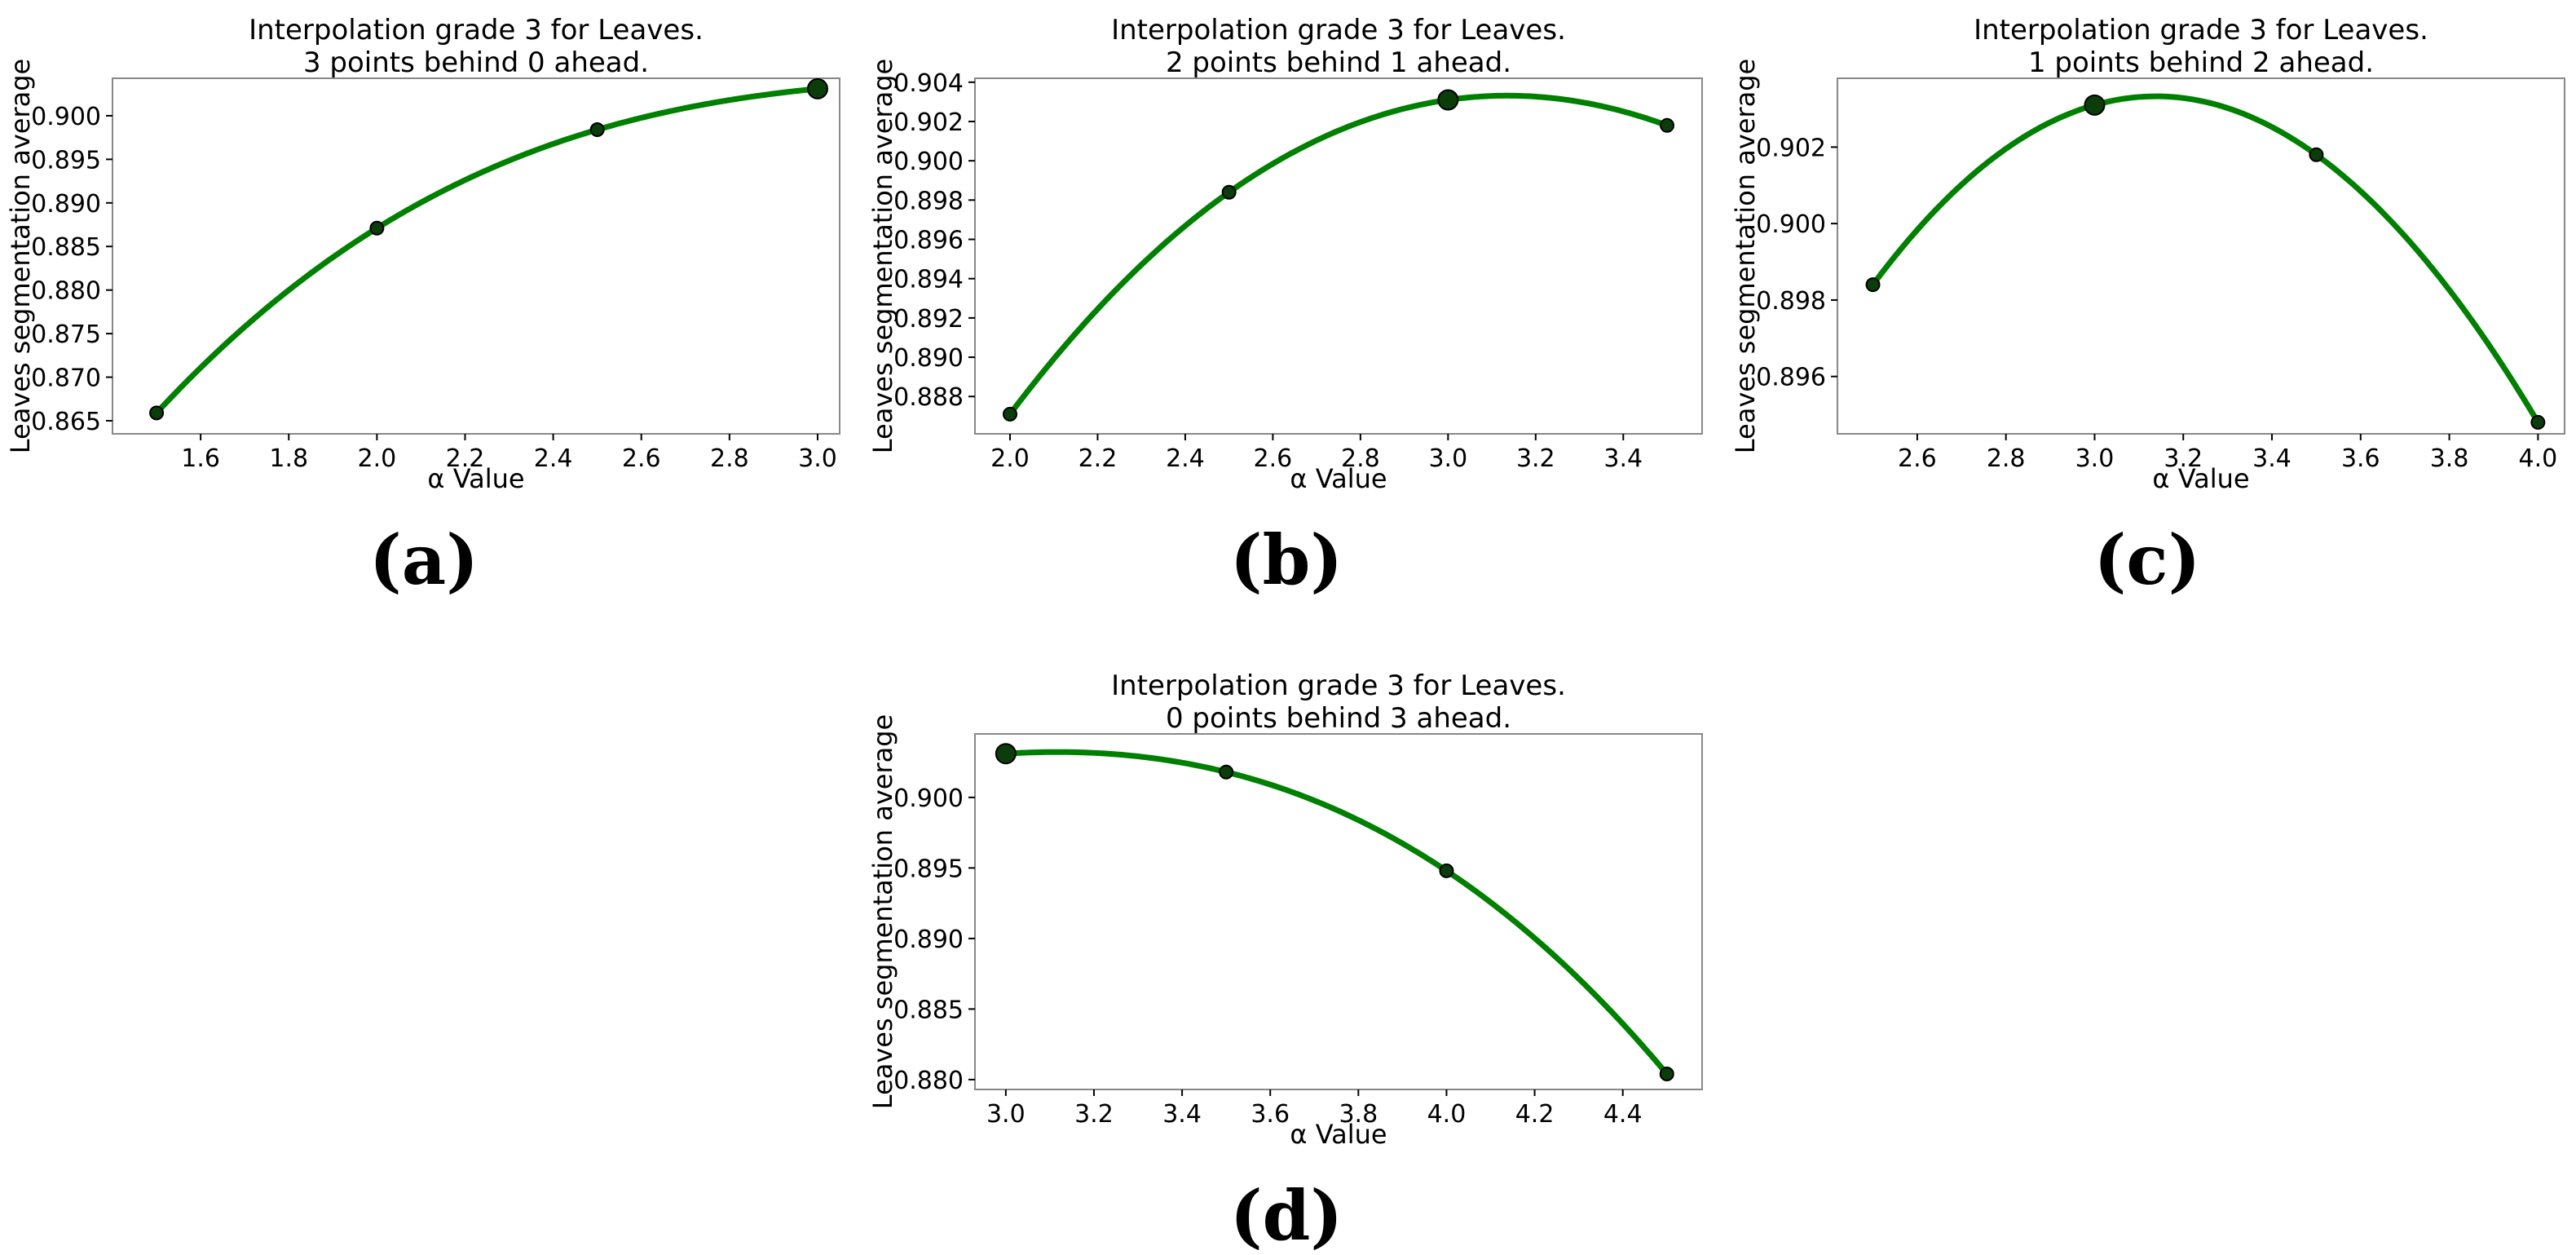 The width and height of the screenshot is (2576, 1255). Describe the element at coordinates (1286, 559) in the screenshot. I see `panel-caption: (b)` at that location.